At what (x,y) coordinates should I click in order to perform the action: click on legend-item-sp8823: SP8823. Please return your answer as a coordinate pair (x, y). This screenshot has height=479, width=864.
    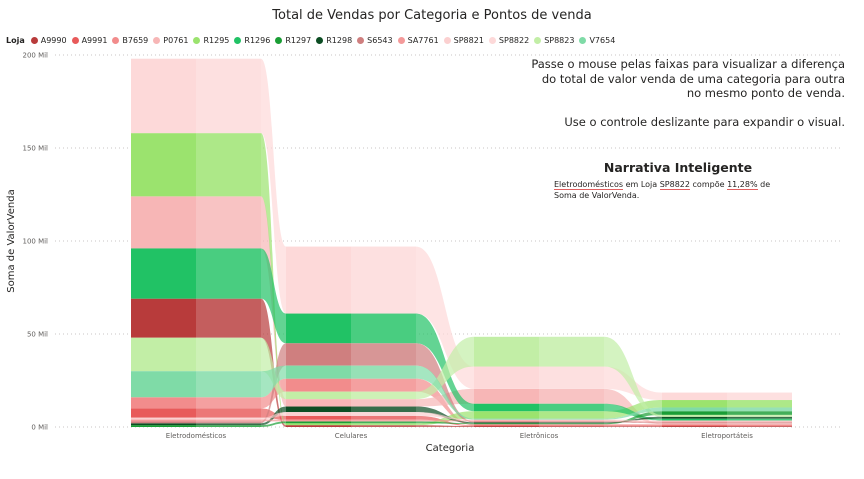
    Looking at the image, I should click on (554, 40).